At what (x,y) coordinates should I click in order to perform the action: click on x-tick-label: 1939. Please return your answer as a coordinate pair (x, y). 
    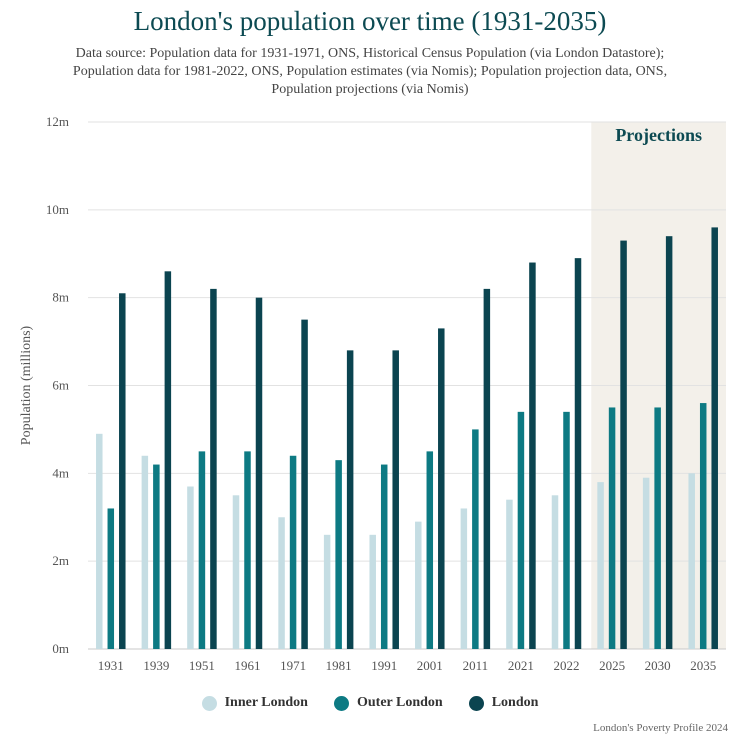
    Looking at the image, I should click on (156, 665).